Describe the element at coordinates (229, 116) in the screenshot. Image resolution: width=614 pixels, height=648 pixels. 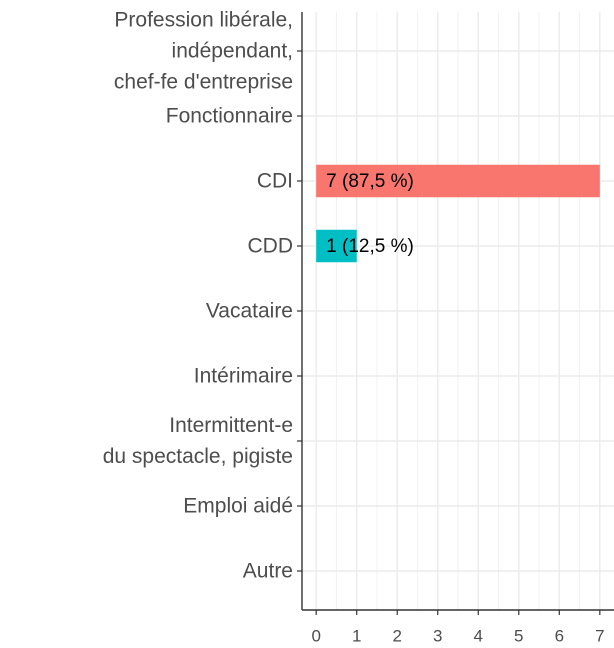
I see `y-tick-label: Fonctionnaire` at that location.